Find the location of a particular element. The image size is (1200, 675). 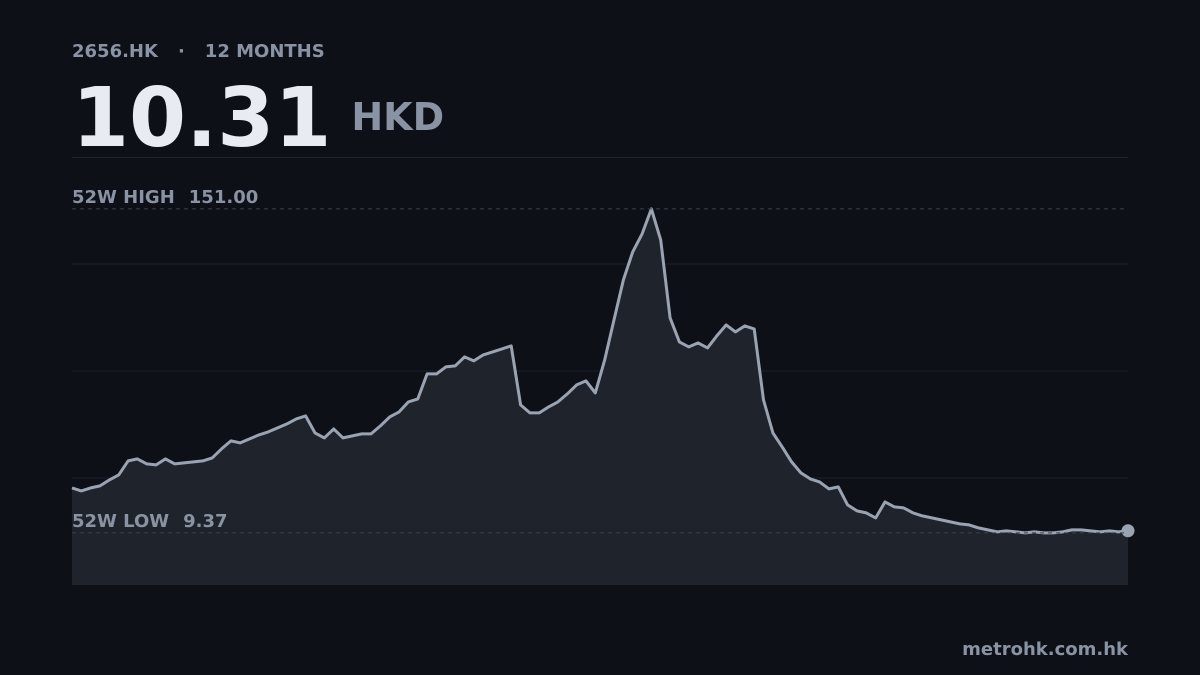

reference-value: 9.37 is located at coordinates (205, 521).